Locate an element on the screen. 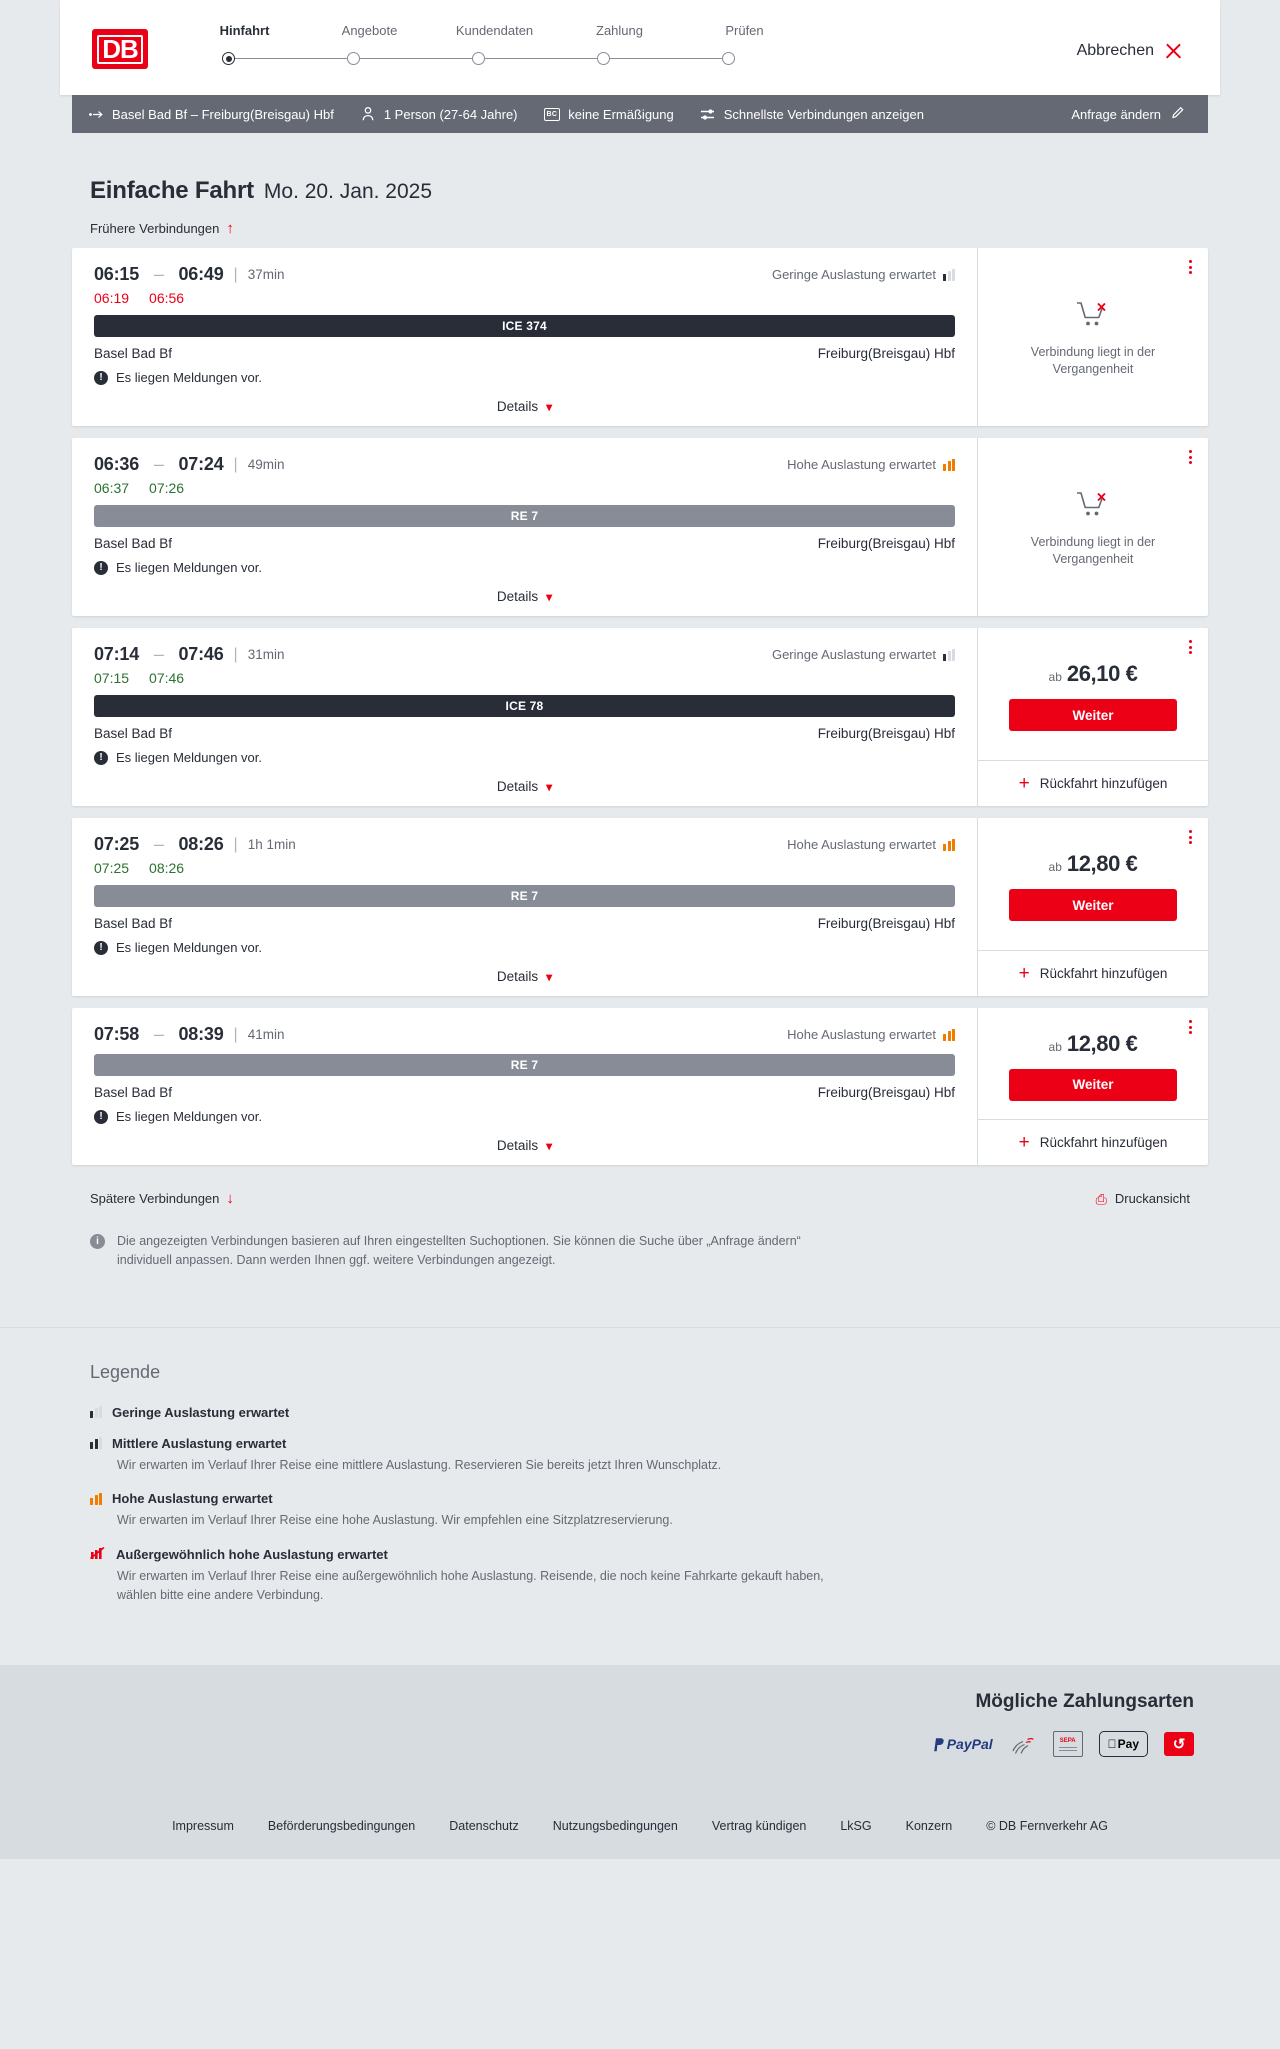 The height and width of the screenshot is (2049, 1280). step-label-zahlung: Zahlung is located at coordinates (619, 30).